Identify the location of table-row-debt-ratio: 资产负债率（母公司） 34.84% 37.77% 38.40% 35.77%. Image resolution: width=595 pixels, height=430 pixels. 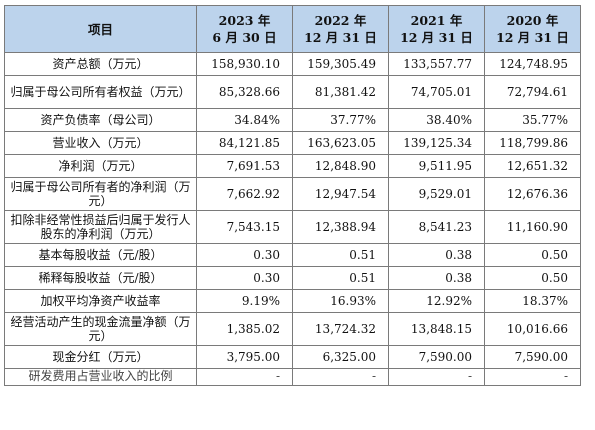
(292, 120).